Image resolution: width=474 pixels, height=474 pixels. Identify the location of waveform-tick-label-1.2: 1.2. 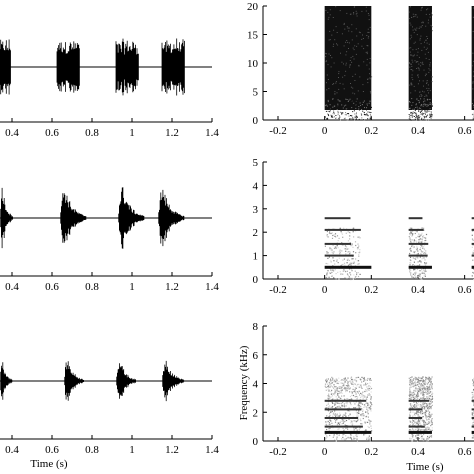
(172, 287).